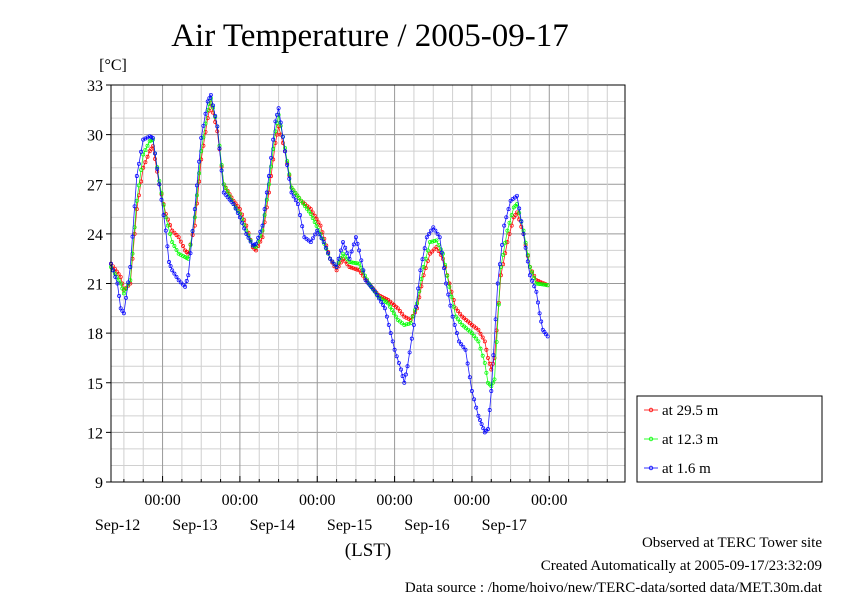  What do you see at coordinates (95, 384) in the screenshot?
I see `y-tick-label: 15` at bounding box center [95, 384].